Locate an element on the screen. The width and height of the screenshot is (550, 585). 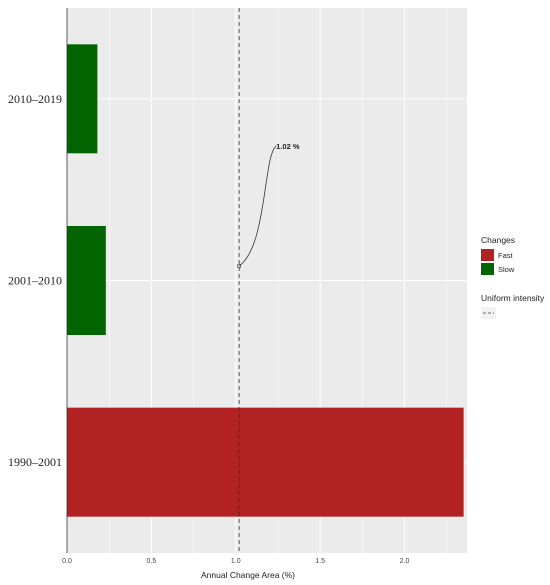
x-tick-label: 1.5 is located at coordinates (320, 561).